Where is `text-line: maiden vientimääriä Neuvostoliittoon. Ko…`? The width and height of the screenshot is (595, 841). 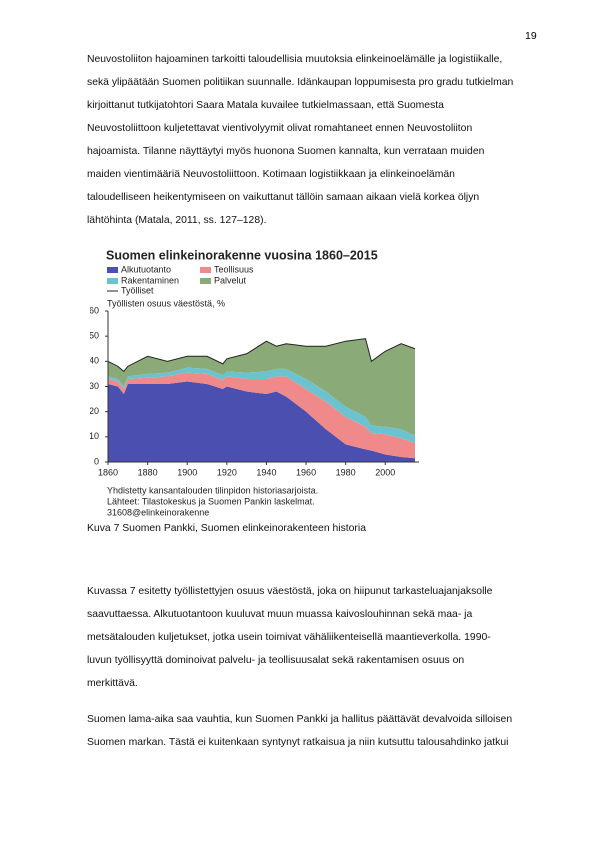 text-line: maiden vientimääriä Neuvostoliittoon. Ko… is located at coordinates (271, 174).